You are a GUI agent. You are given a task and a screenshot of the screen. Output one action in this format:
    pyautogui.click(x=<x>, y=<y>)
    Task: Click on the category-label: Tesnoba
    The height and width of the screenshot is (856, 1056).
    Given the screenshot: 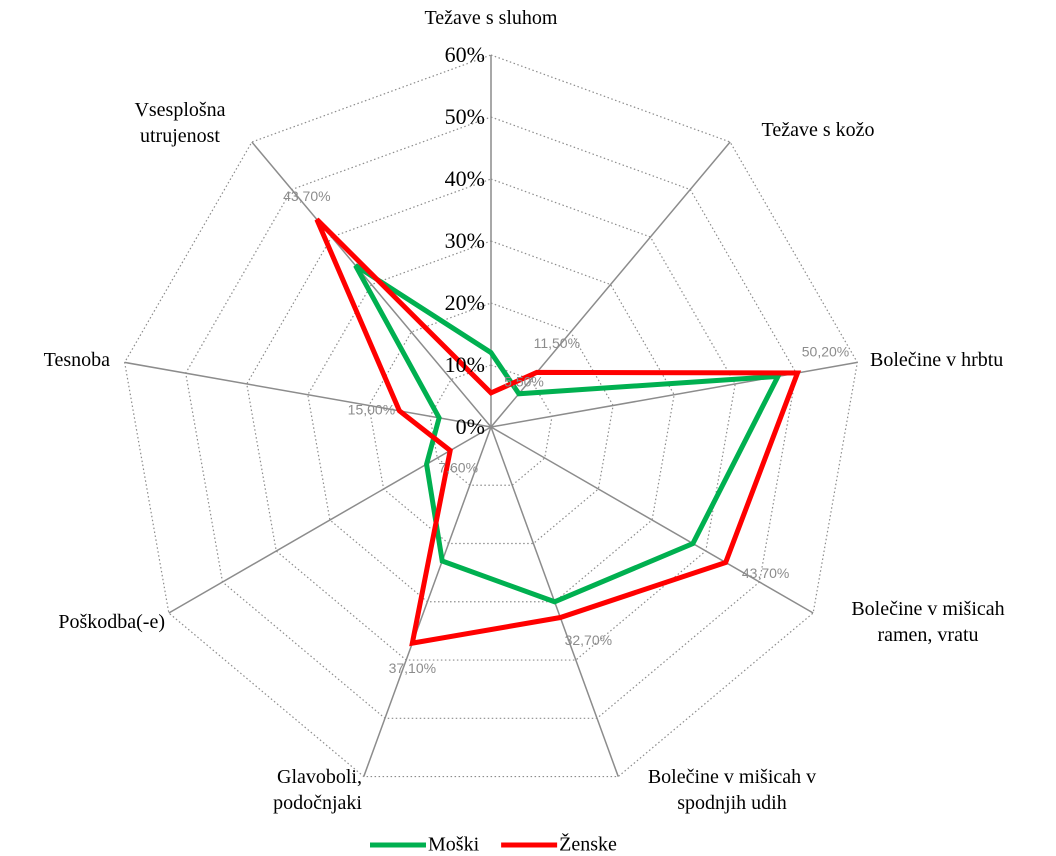 What is the action you would take?
    pyautogui.click(x=76, y=360)
    